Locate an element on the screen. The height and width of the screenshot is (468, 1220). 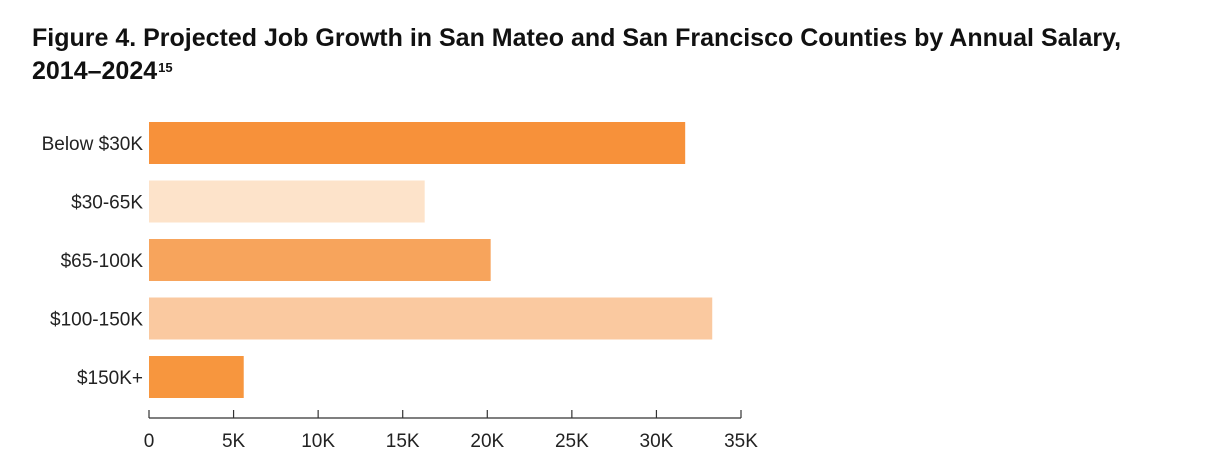
x-tick-label: 20K is located at coordinates (487, 441).